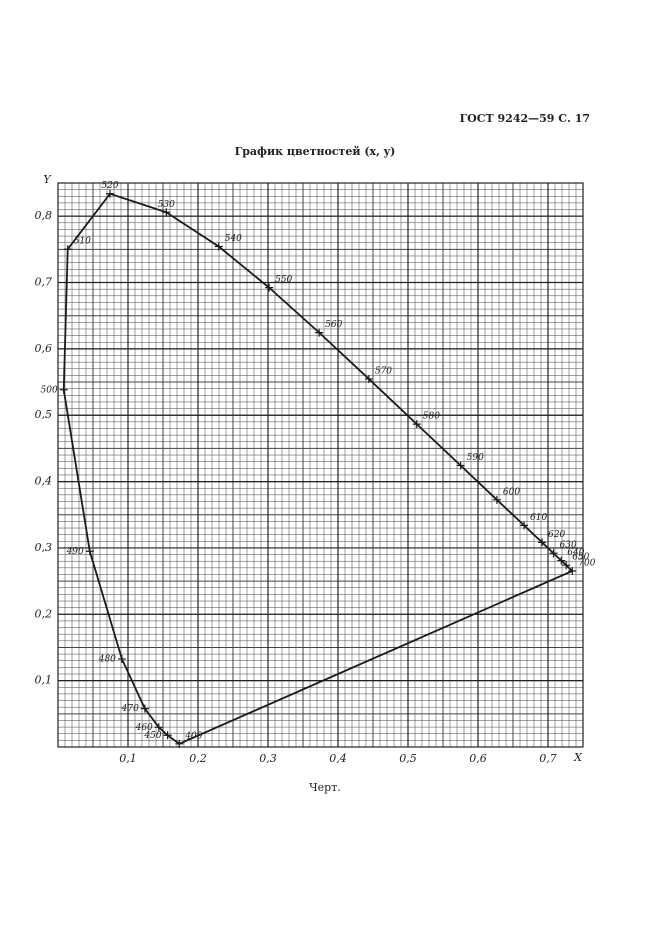 This screenshot has height=936, width=661. What do you see at coordinates (47, 179) in the screenshot?
I see `y-axis-label: Y` at bounding box center [47, 179].